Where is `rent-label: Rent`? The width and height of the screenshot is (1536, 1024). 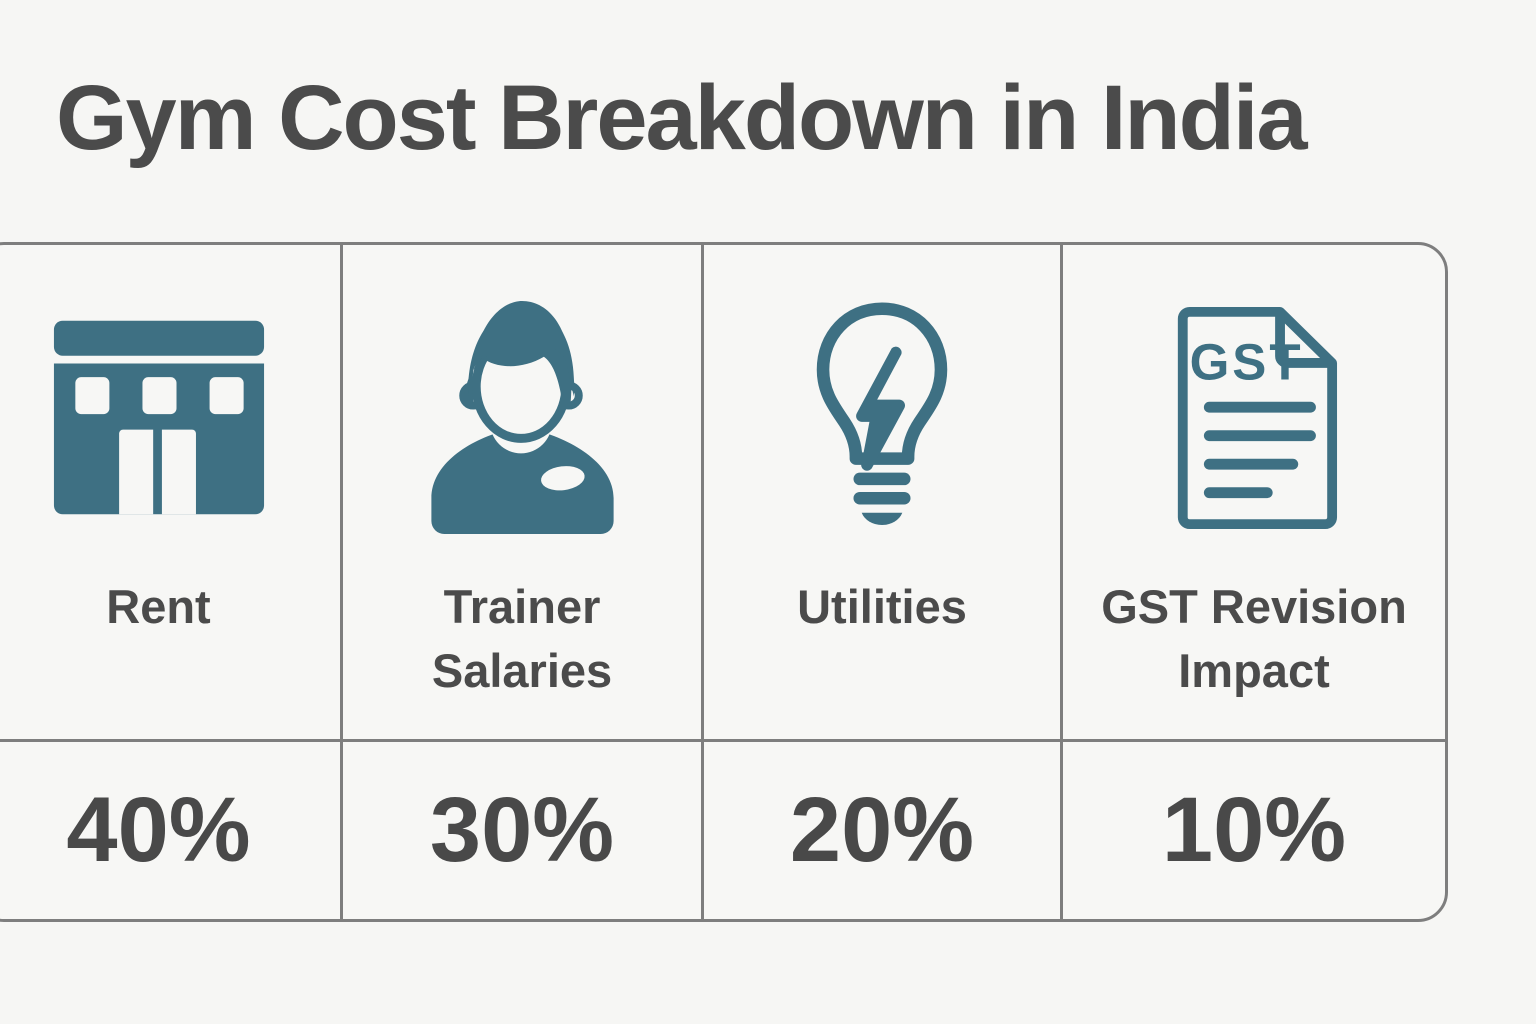
rent-label: Rent is located at coordinates (158, 606).